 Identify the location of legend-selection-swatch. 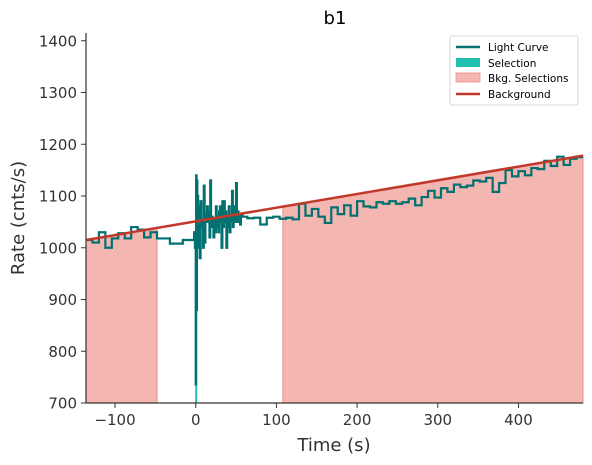
(468, 62).